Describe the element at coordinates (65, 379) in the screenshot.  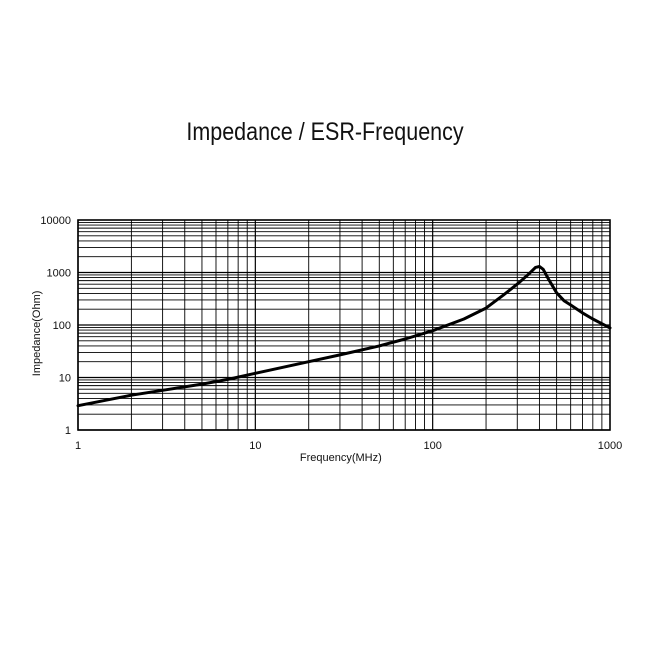
I see `y-tick-label: 10` at that location.